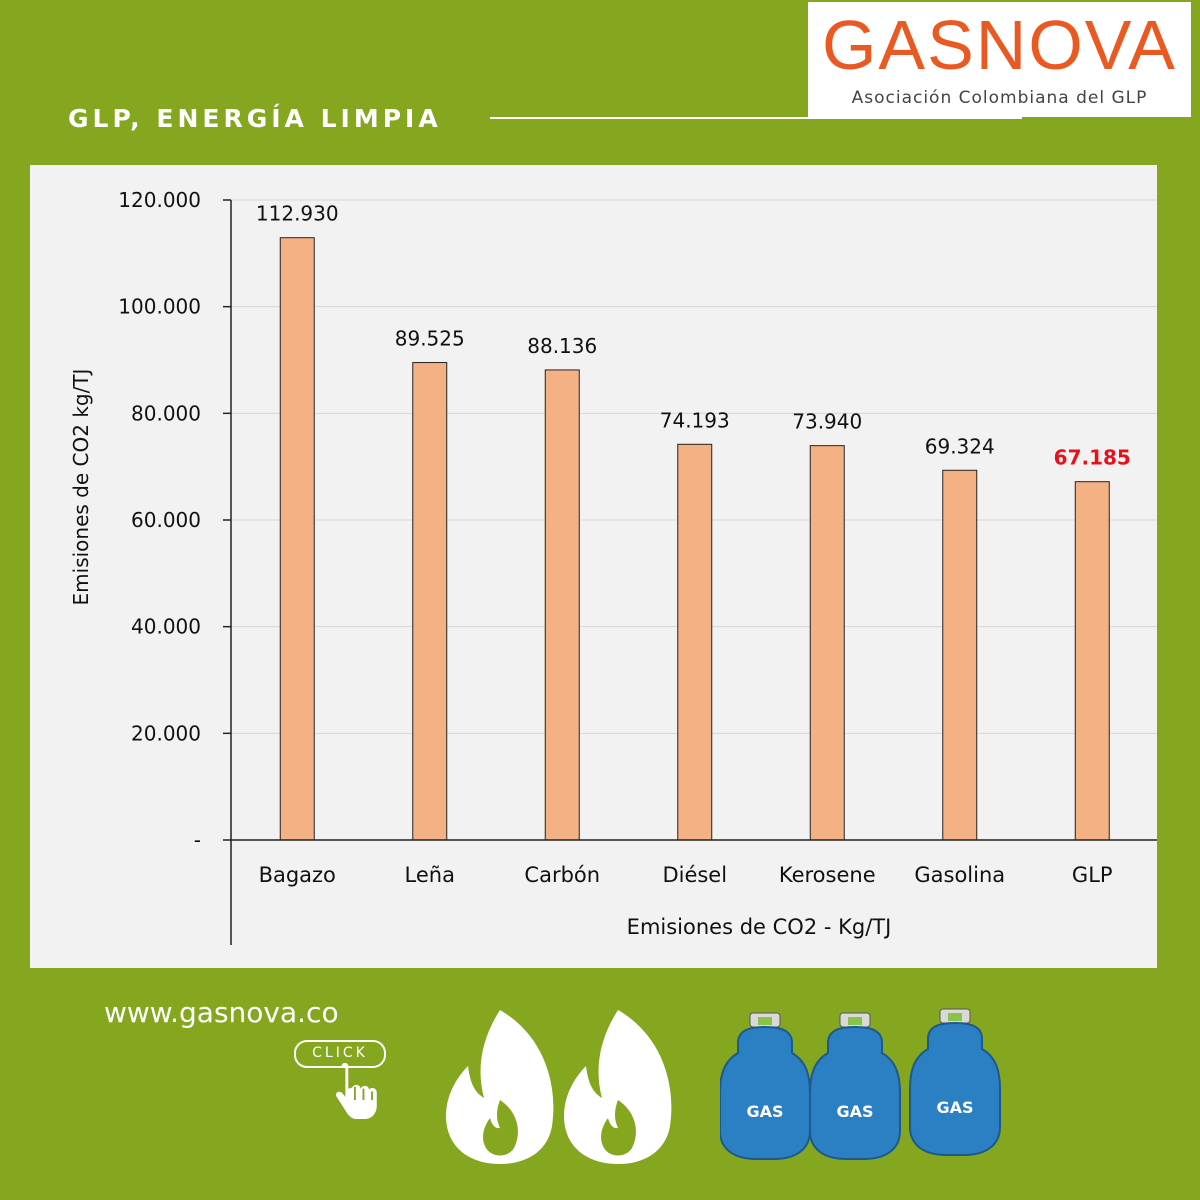 Image resolution: width=1200 pixels, height=1200 pixels. I want to click on y-tick-label: 20.000, so click(166, 733).